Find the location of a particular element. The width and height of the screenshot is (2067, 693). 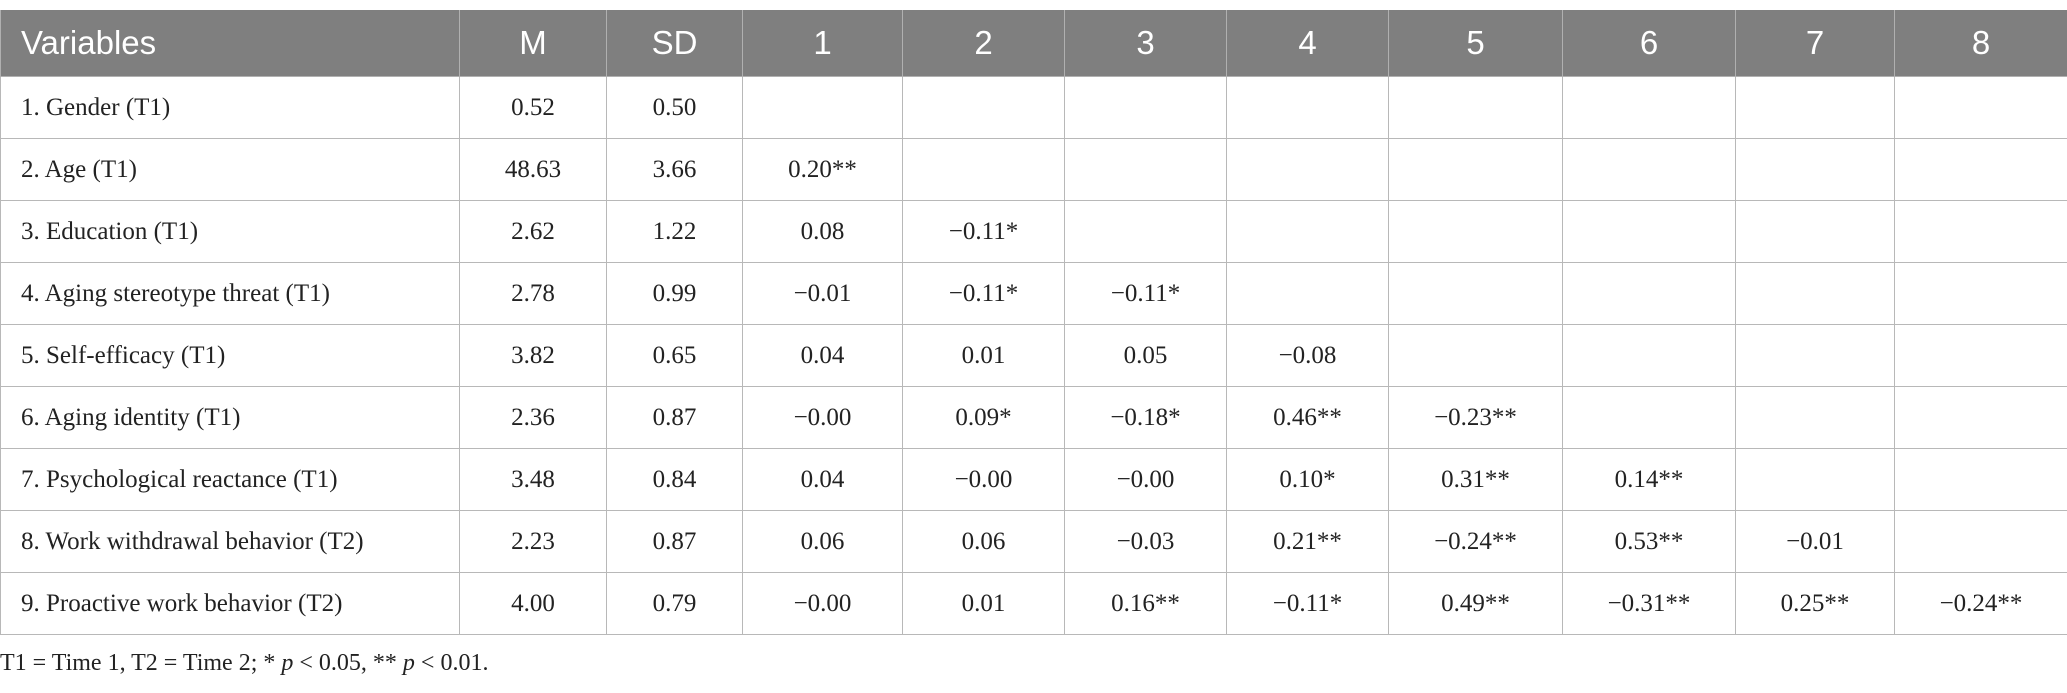

sd-cell: 0.50 is located at coordinates (674, 107).